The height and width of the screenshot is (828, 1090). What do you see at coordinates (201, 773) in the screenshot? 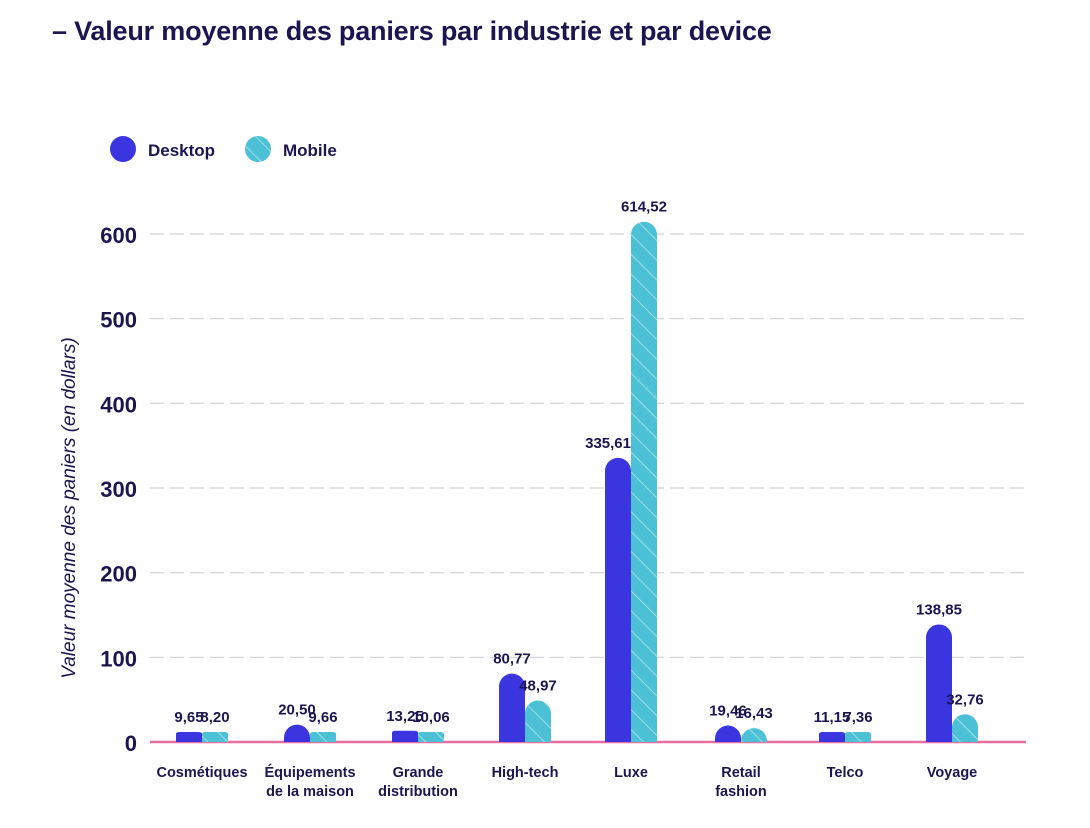
I see `x-tick-label: Cosmétiques` at bounding box center [201, 773].